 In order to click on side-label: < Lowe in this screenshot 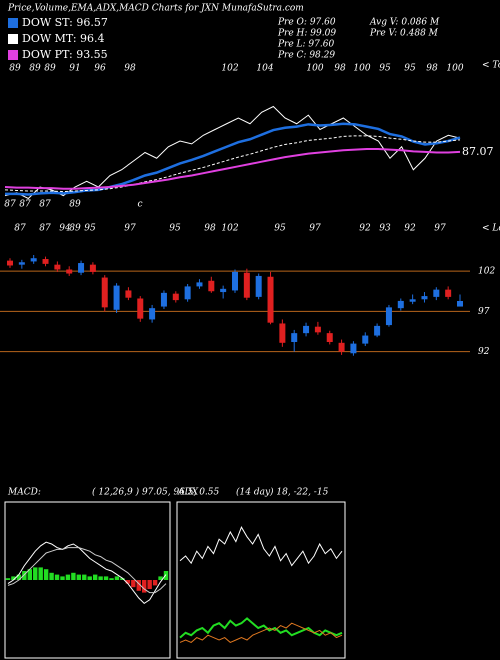, I will do `click(491, 229)`.